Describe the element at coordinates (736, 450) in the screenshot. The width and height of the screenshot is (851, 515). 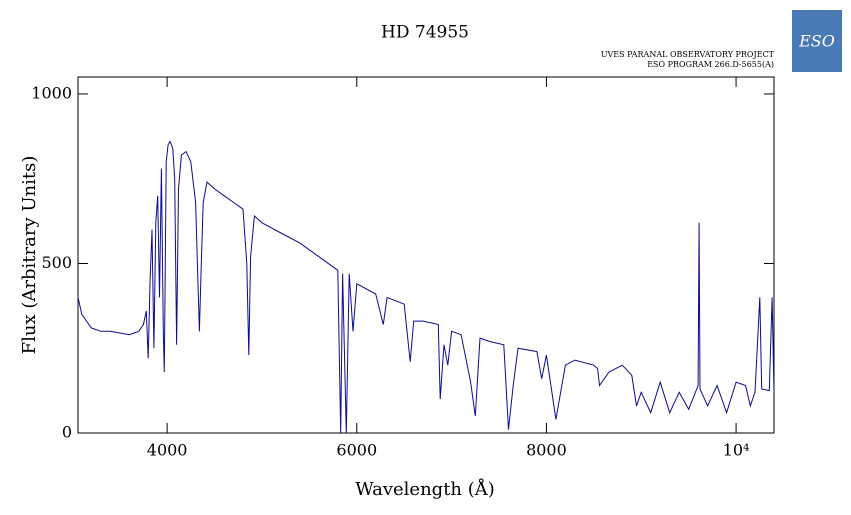
I see `x-tick-label: 10⁴` at that location.